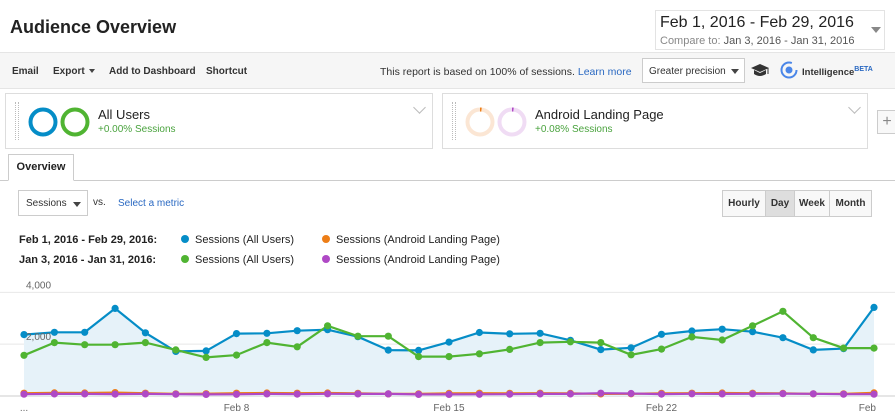  I want to click on add-segment-button: +, so click(886, 122).